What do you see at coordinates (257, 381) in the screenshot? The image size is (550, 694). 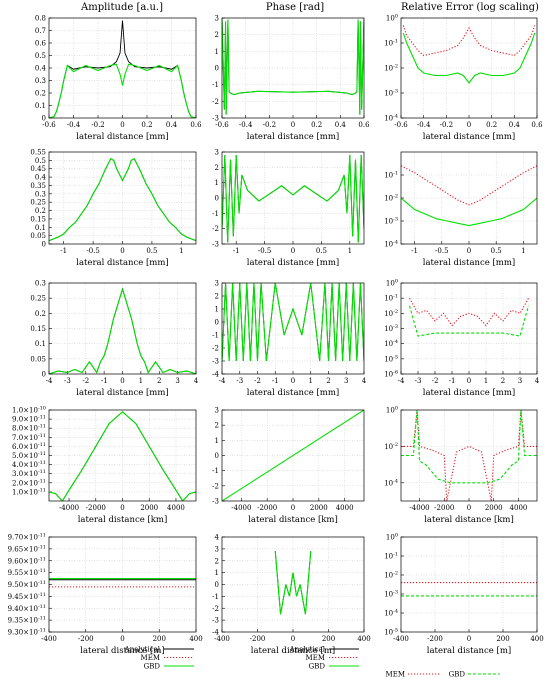 I see `x-tick-label: -2` at bounding box center [257, 381].